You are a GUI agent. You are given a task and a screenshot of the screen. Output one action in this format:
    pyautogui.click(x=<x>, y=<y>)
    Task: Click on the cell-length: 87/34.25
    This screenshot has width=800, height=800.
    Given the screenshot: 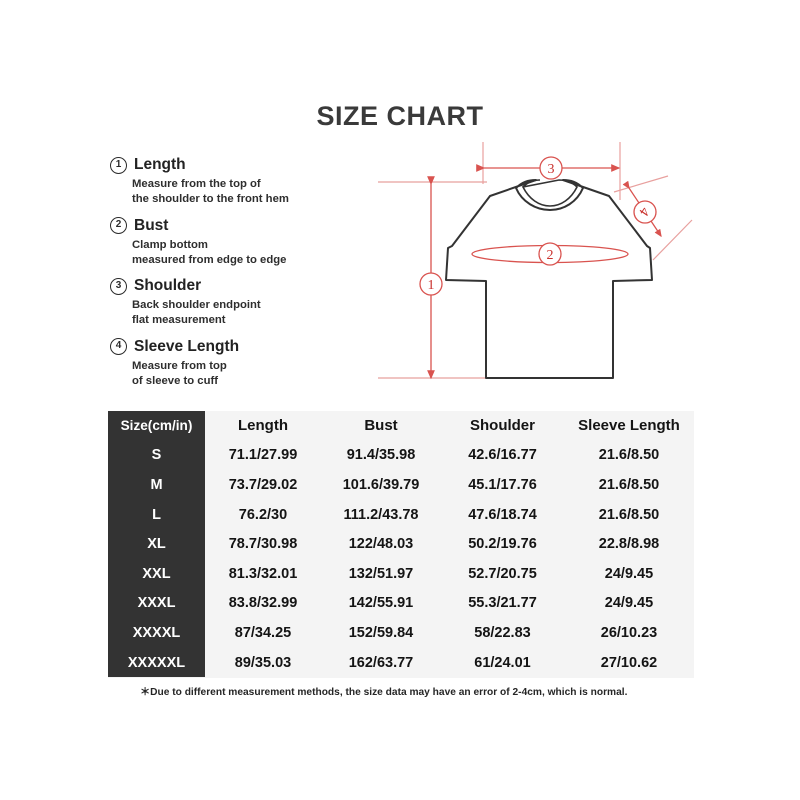 What is the action you would take?
    pyautogui.click(x=263, y=632)
    